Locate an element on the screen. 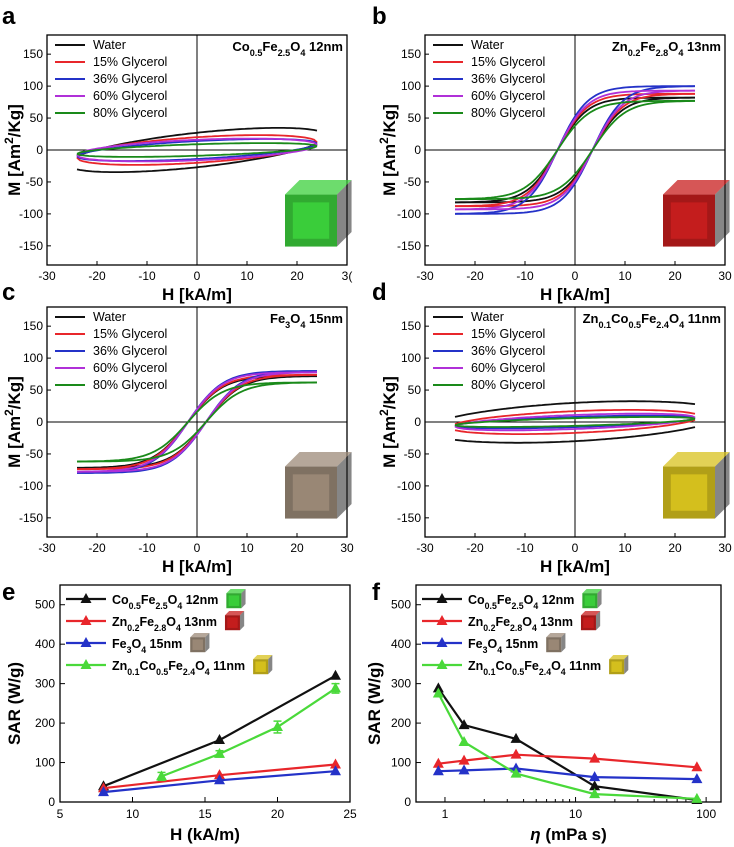  x-tick-label: 30 is located at coordinates (725, 548).